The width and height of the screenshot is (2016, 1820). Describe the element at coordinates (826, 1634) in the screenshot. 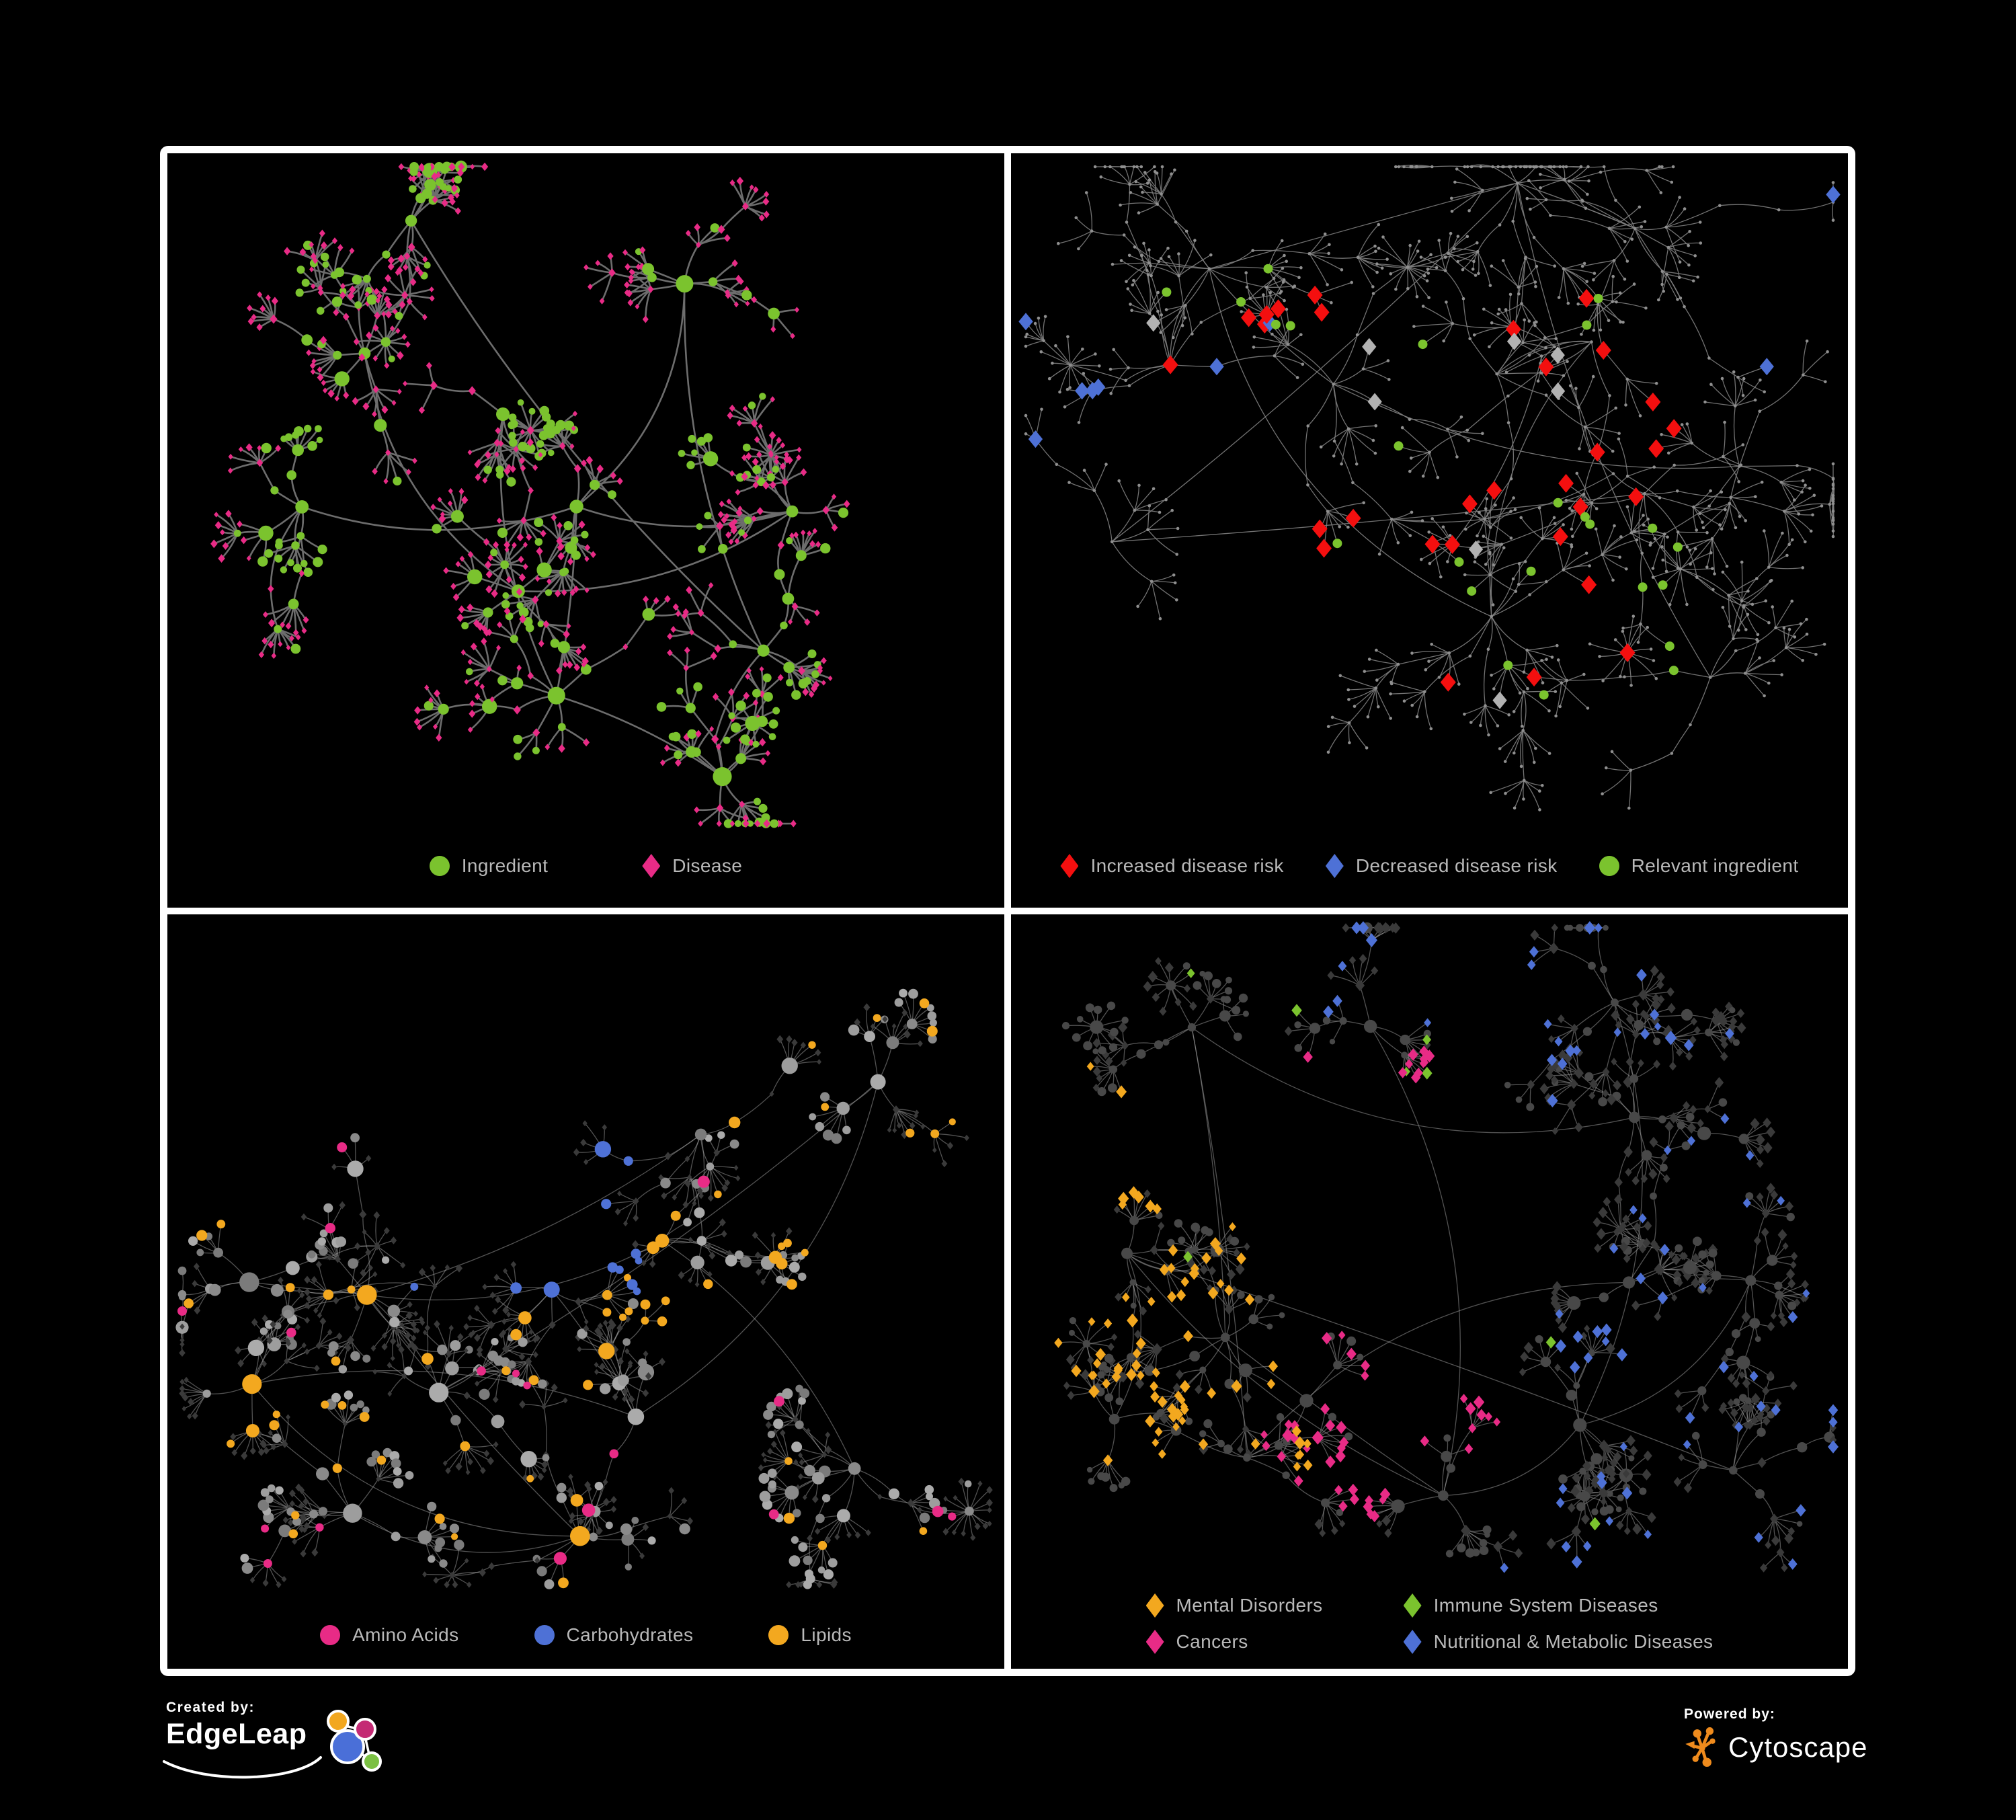

I see `legend-label: Lipids` at that location.